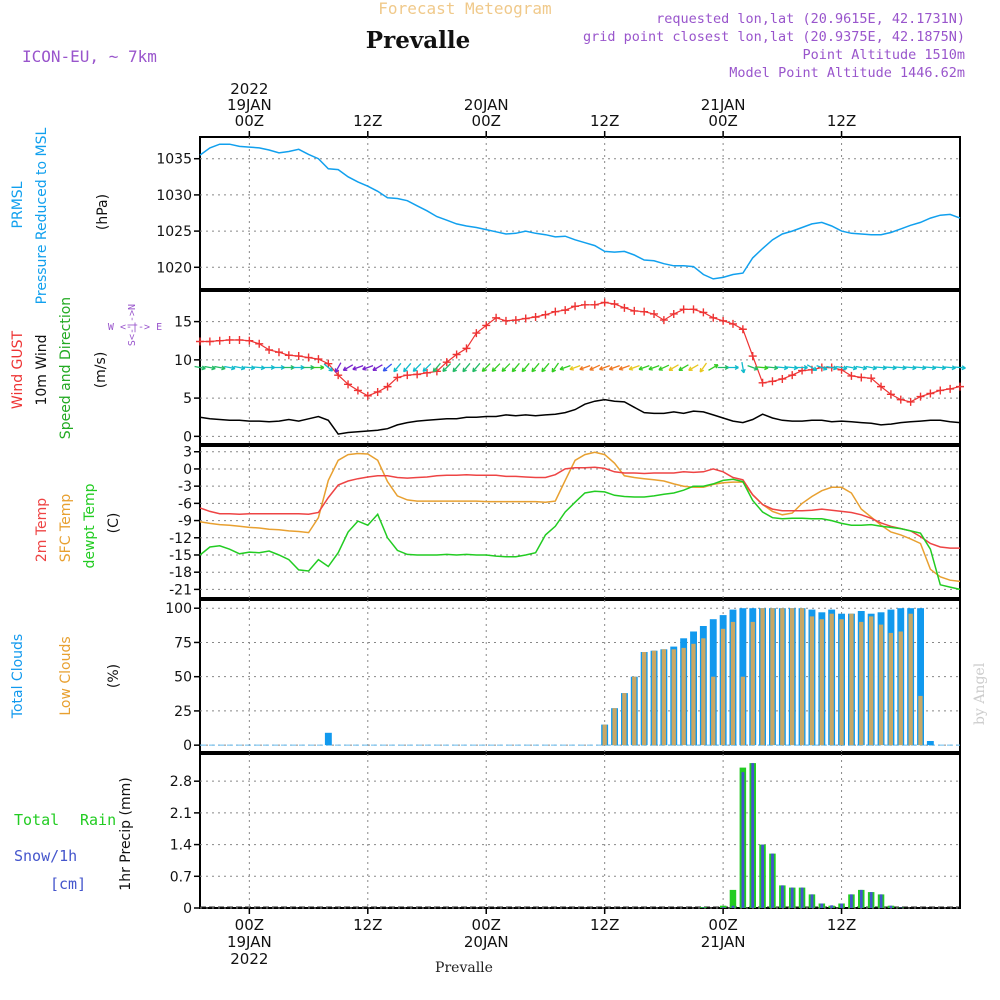 The width and height of the screenshot is (1000, 1000). I want to click on wind-speed-dir-label: Speed and Direction, so click(66, 368).